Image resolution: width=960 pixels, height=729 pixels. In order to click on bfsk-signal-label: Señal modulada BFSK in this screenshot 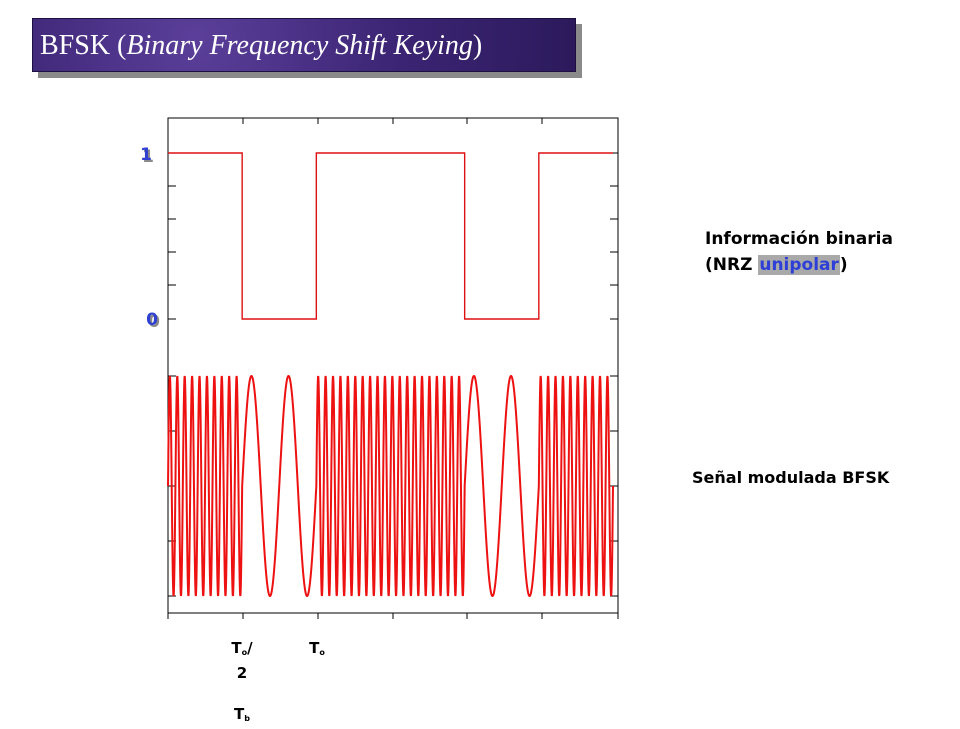, I will do `click(791, 477)`.